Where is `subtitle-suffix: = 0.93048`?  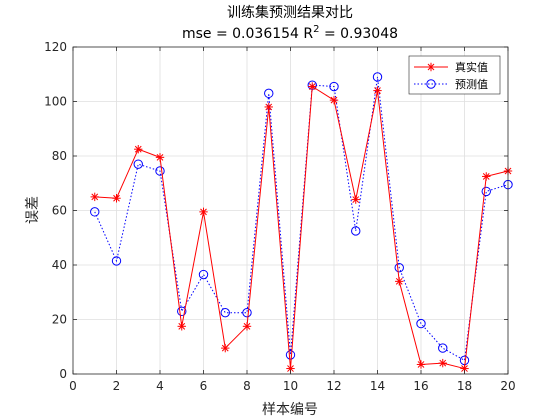
subtitle-suffix: = 0.93048 is located at coordinates (359, 34).